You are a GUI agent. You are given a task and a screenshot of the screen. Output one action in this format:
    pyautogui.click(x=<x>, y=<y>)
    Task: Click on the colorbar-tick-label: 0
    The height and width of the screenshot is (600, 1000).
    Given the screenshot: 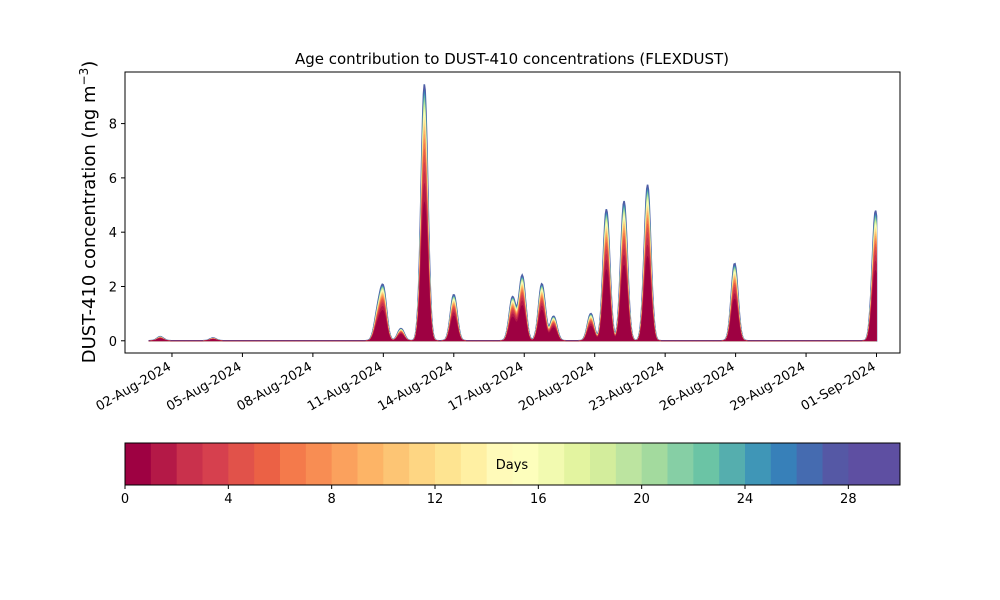 What is the action you would take?
    pyautogui.click(x=125, y=499)
    